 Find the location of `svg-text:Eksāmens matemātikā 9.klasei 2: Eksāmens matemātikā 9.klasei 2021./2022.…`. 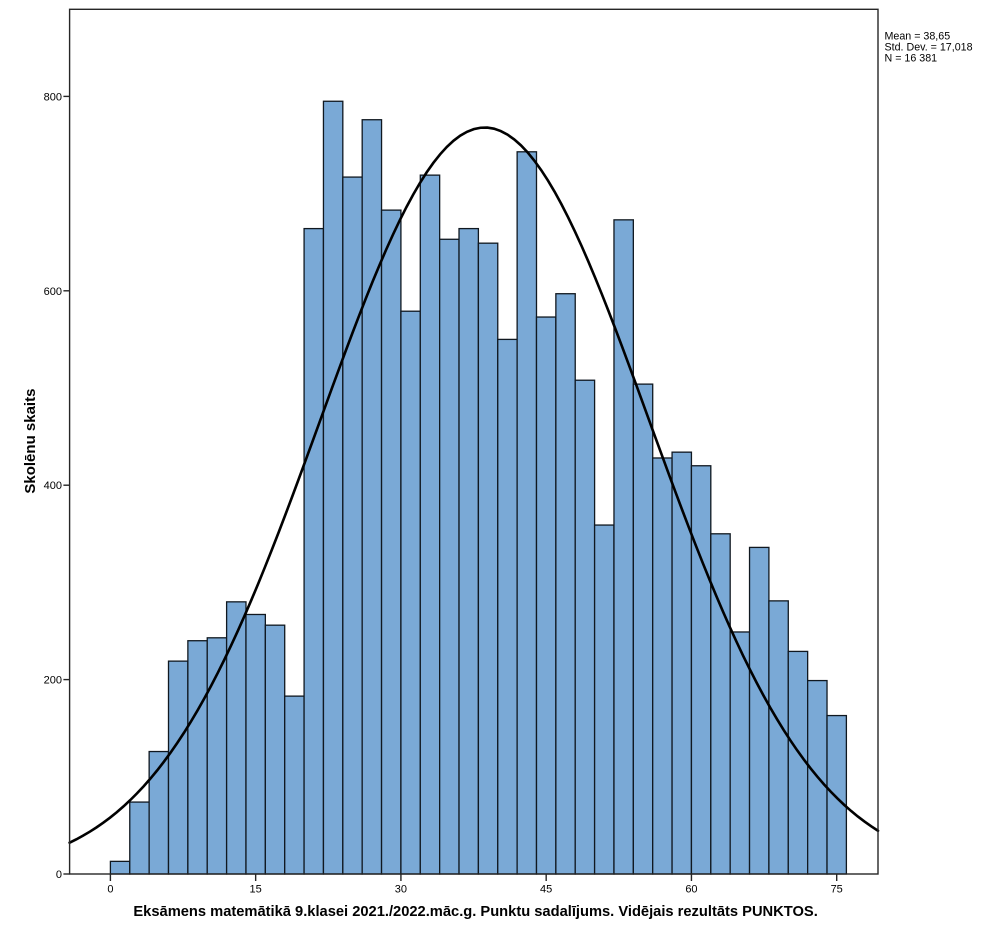

svg-text:Eksāmens matemātikā 9.klasei 2: Eksāmens matemātikā 9.klasei 2021./2022.… is located at coordinates (475, 912).